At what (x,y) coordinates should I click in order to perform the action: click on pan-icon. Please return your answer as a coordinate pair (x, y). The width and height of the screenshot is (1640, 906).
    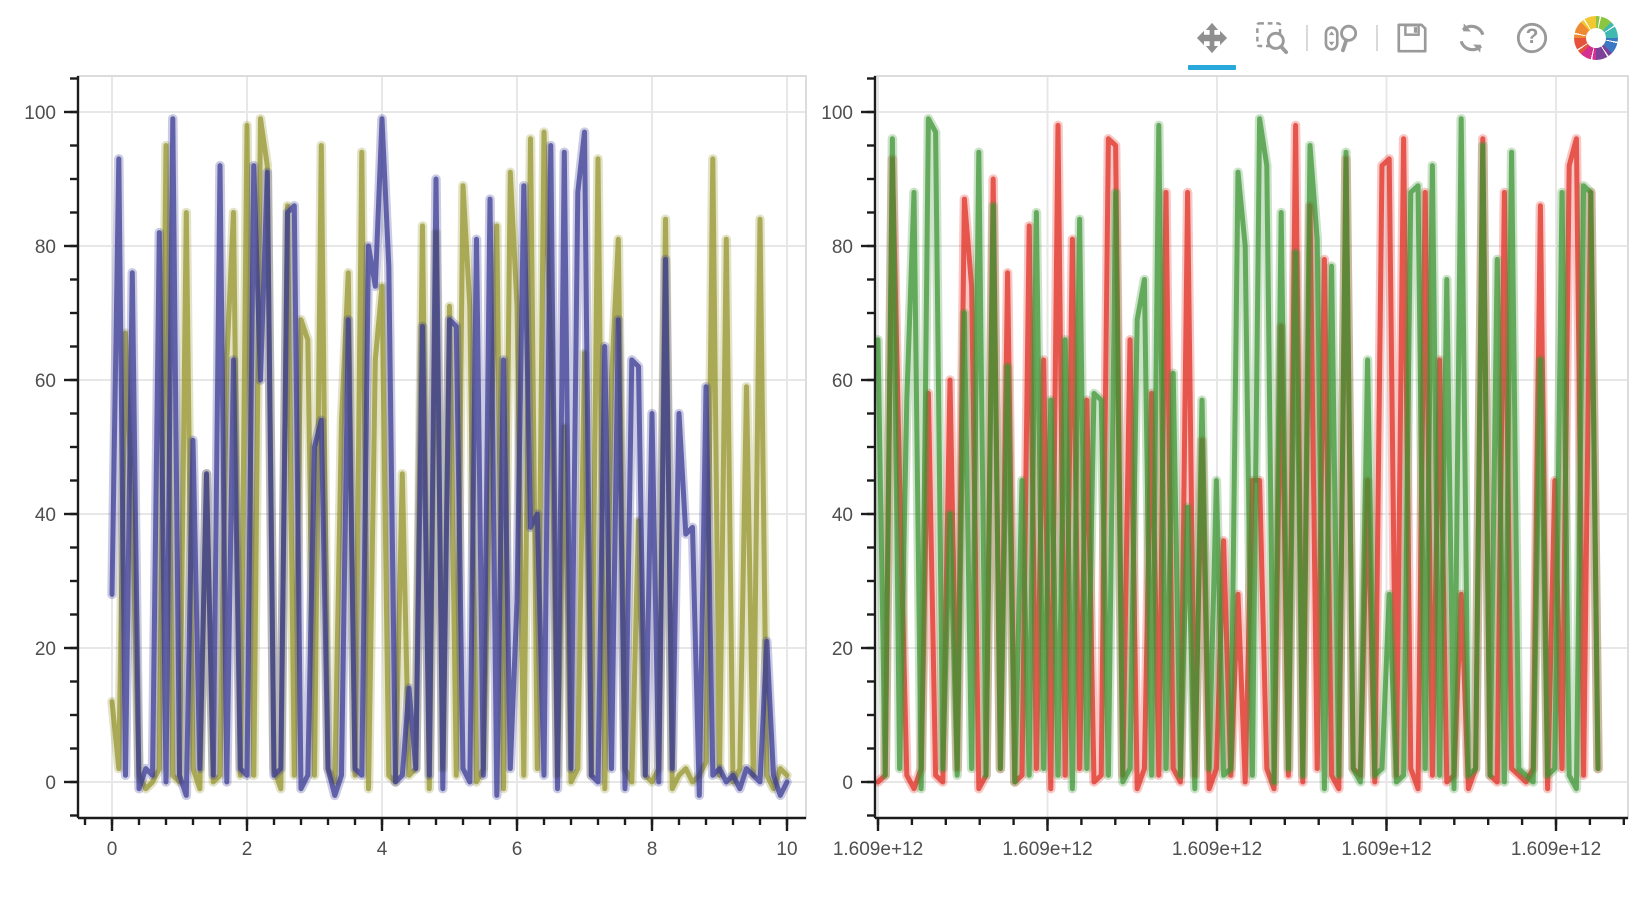
    Looking at the image, I should click on (1212, 38).